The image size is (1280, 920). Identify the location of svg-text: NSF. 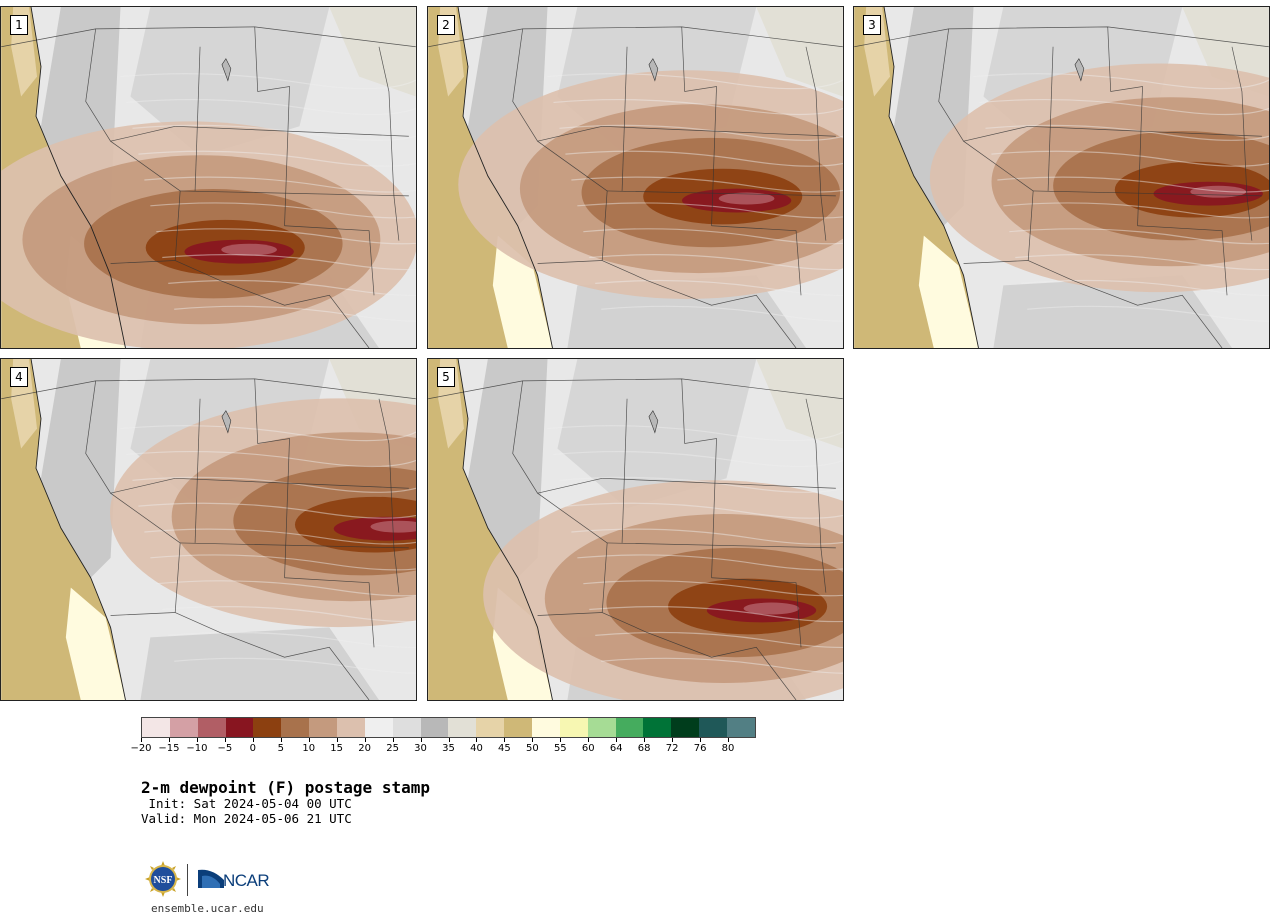
(163, 880).